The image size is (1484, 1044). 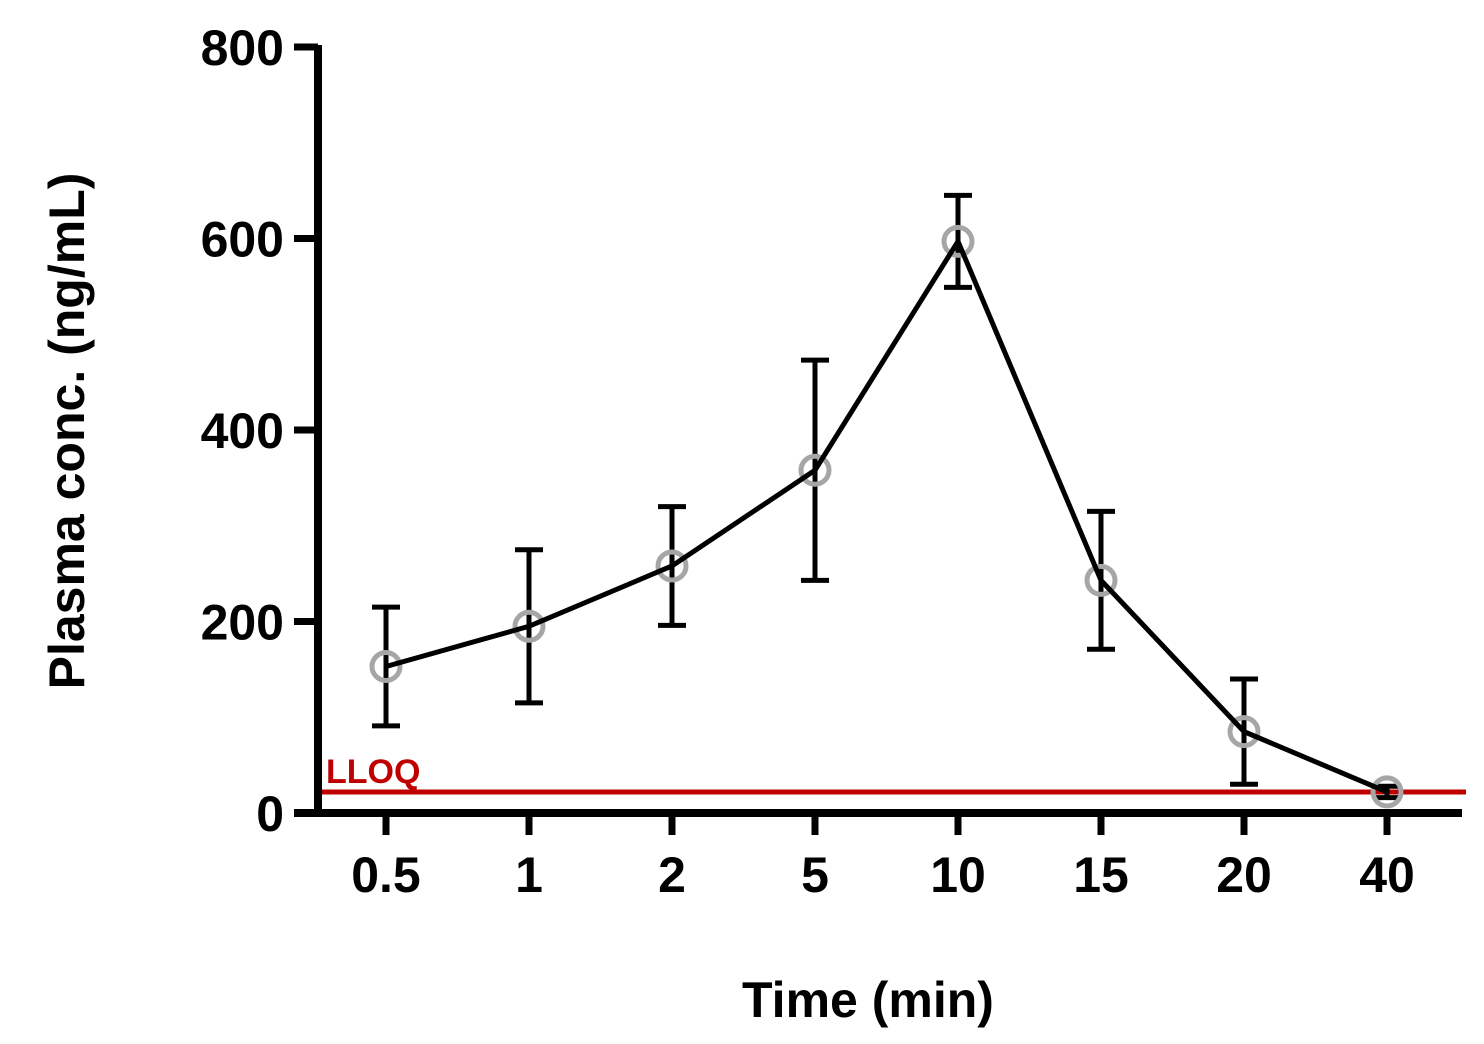 I want to click on x-tick-label: 0.5, so click(x=386, y=875).